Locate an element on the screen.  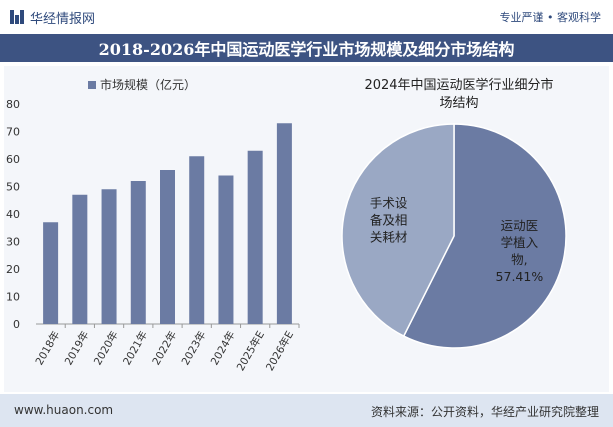
x-tick-label: 2019年 is located at coordinates (77, 348).